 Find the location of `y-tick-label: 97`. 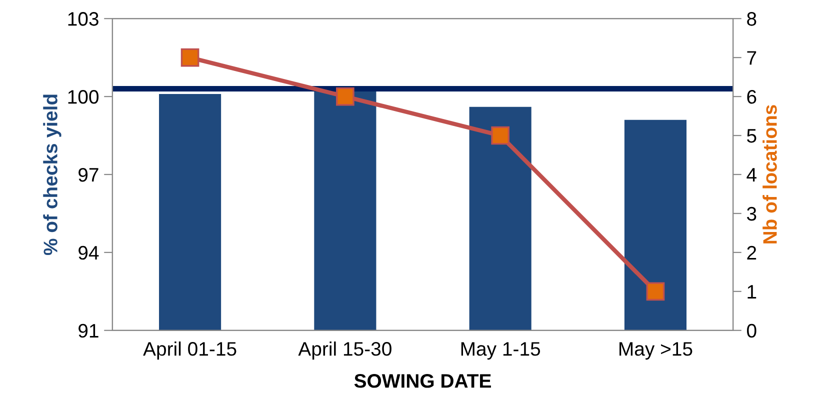

y-tick-label: 97 is located at coordinates (88, 175).